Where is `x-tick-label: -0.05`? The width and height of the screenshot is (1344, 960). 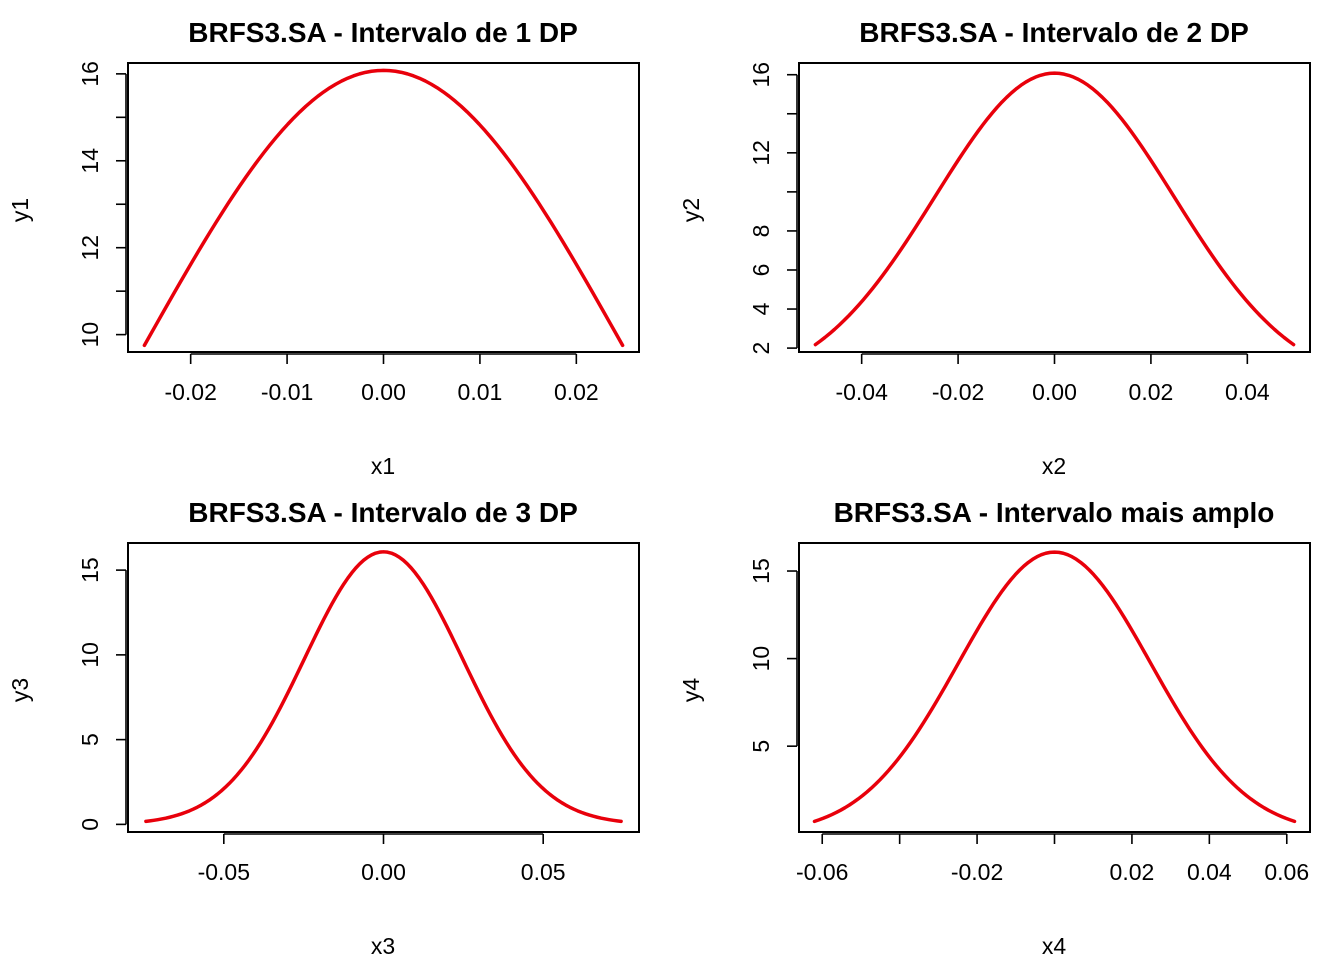 x-tick-label: -0.05 is located at coordinates (224, 872).